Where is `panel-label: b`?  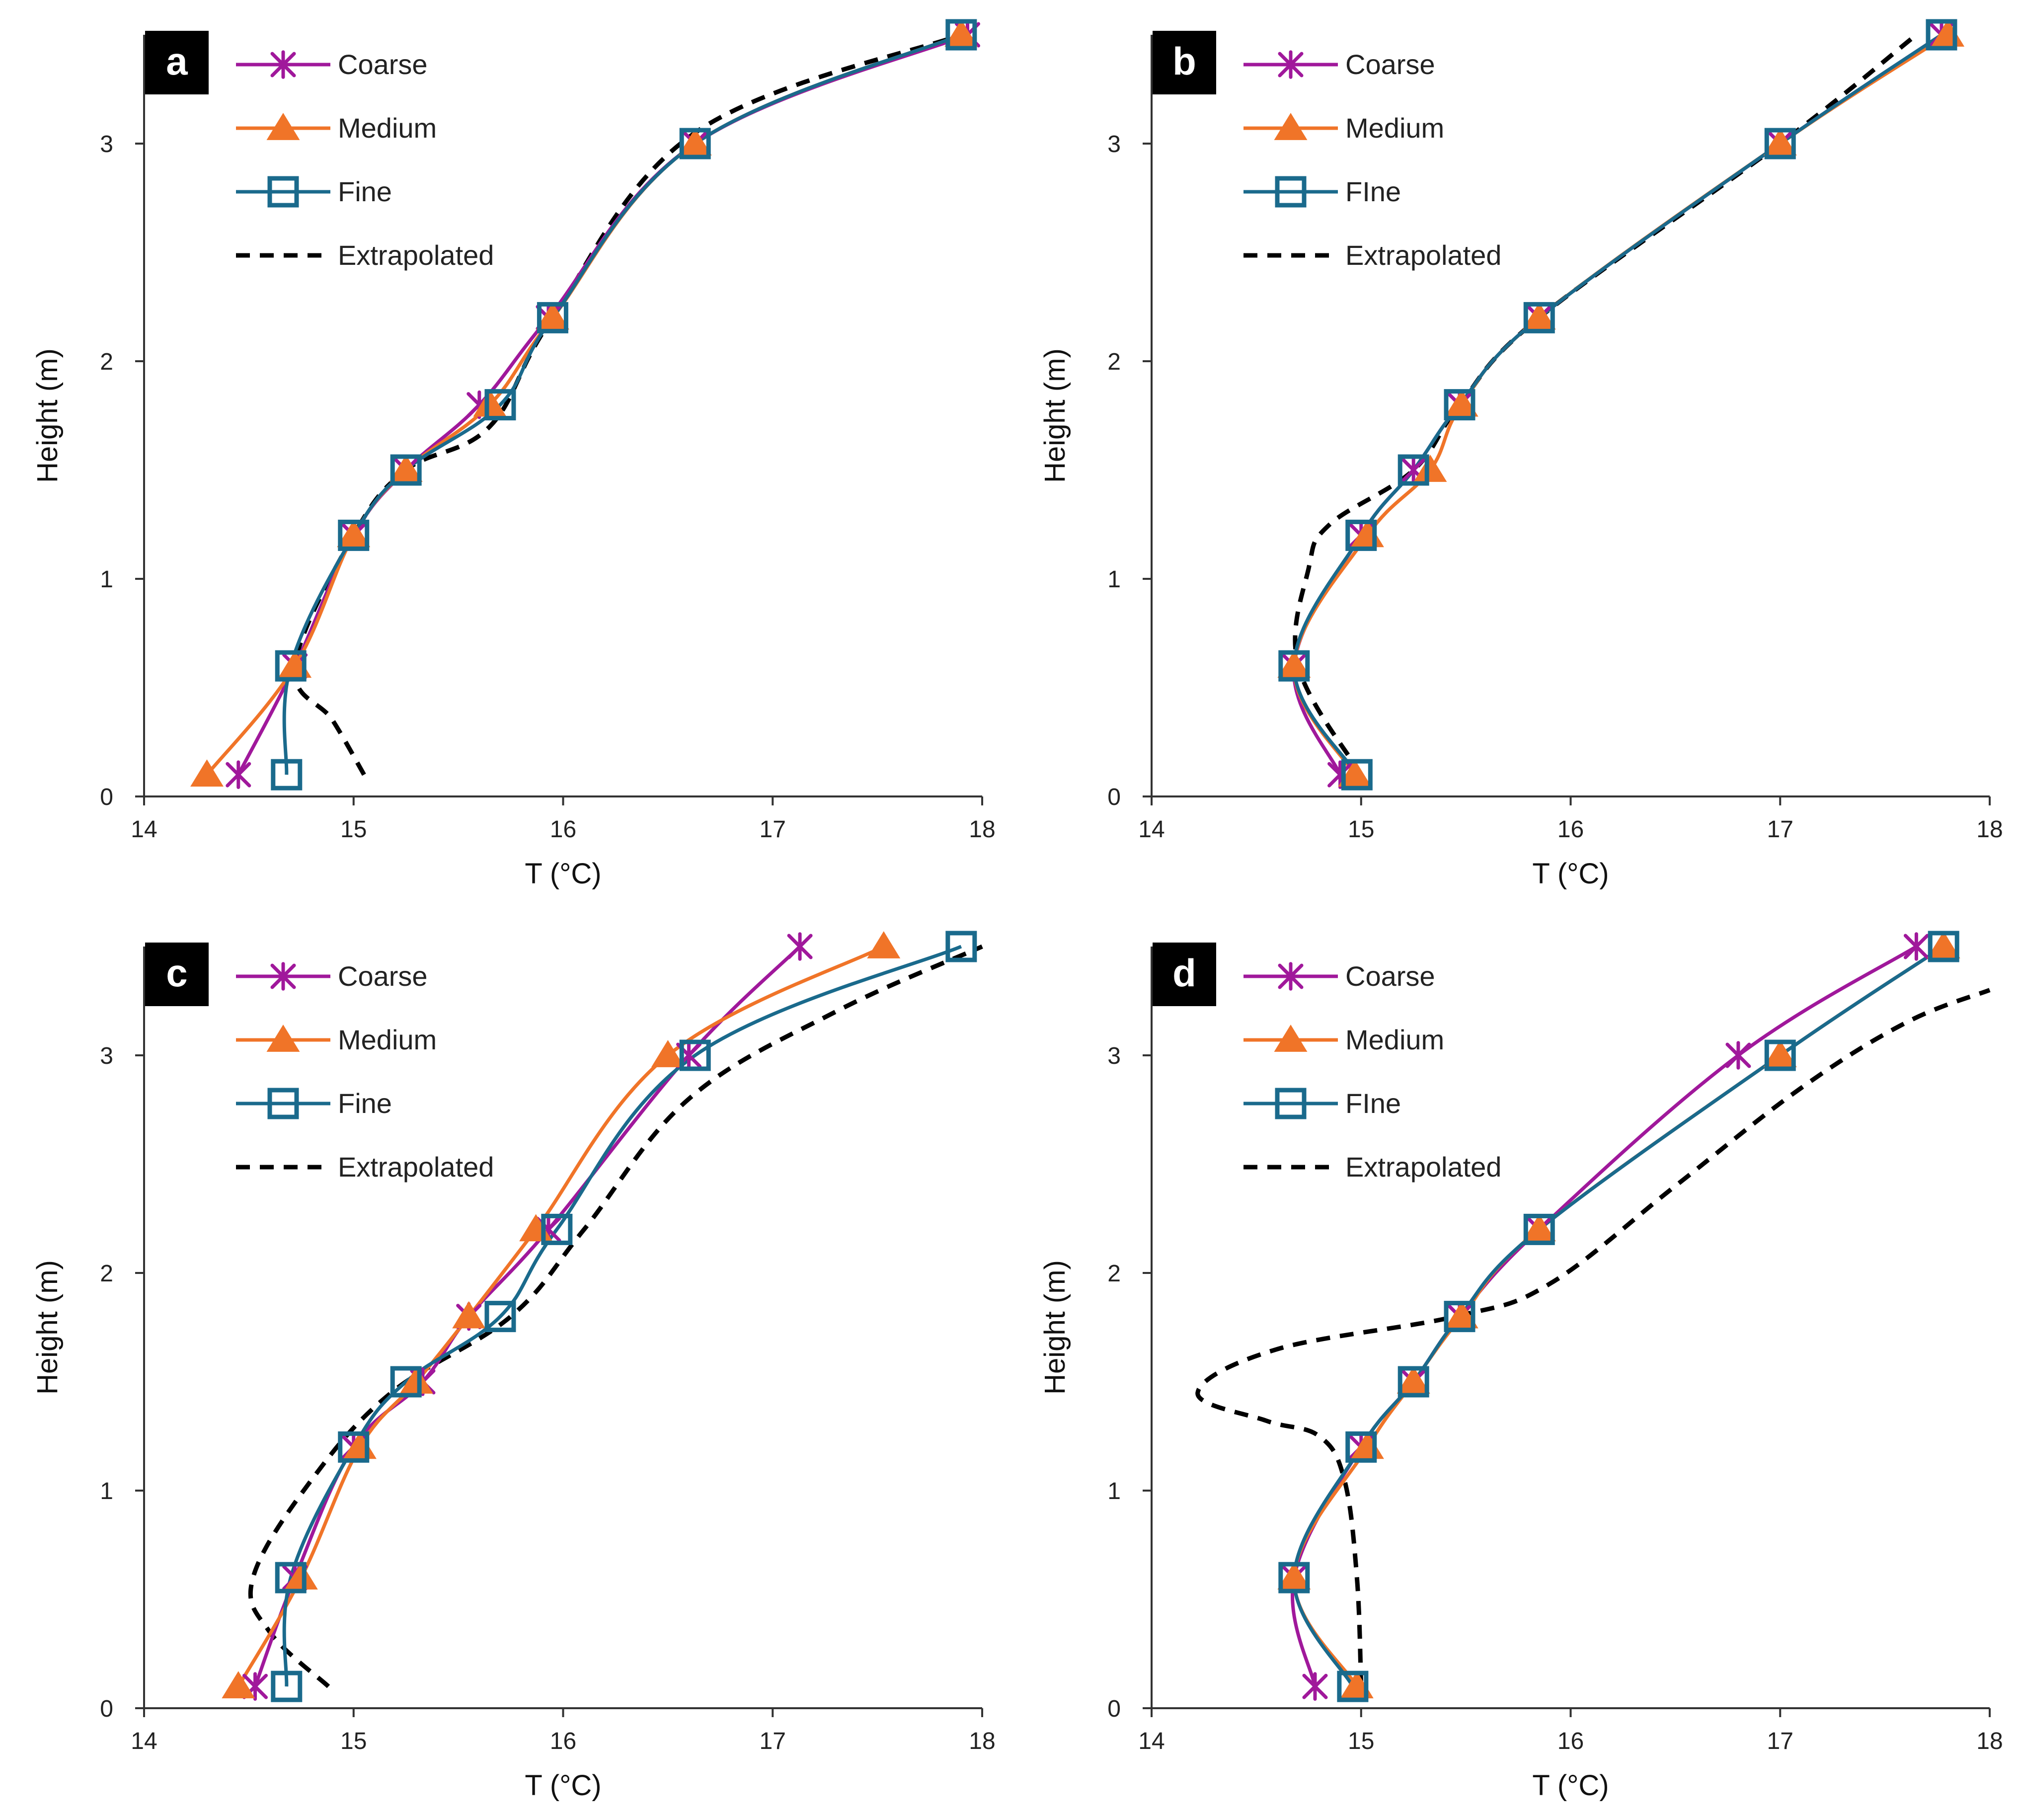 panel-label: b is located at coordinates (1184, 61).